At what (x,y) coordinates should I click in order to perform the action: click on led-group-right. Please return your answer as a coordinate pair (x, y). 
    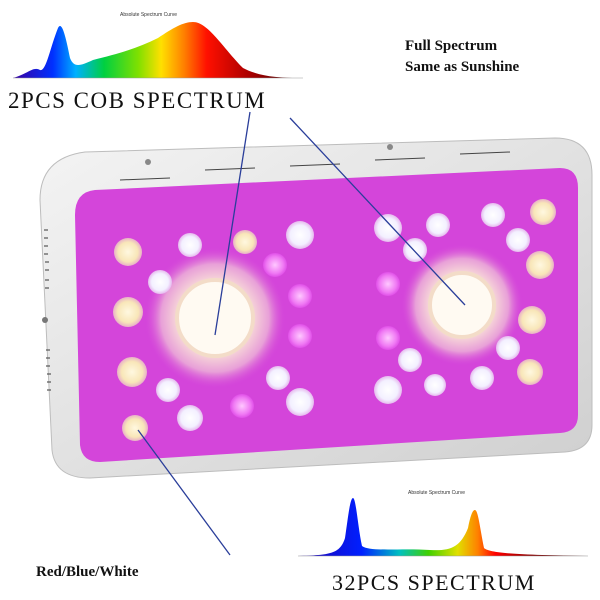
    Looking at the image, I should click on (465, 301).